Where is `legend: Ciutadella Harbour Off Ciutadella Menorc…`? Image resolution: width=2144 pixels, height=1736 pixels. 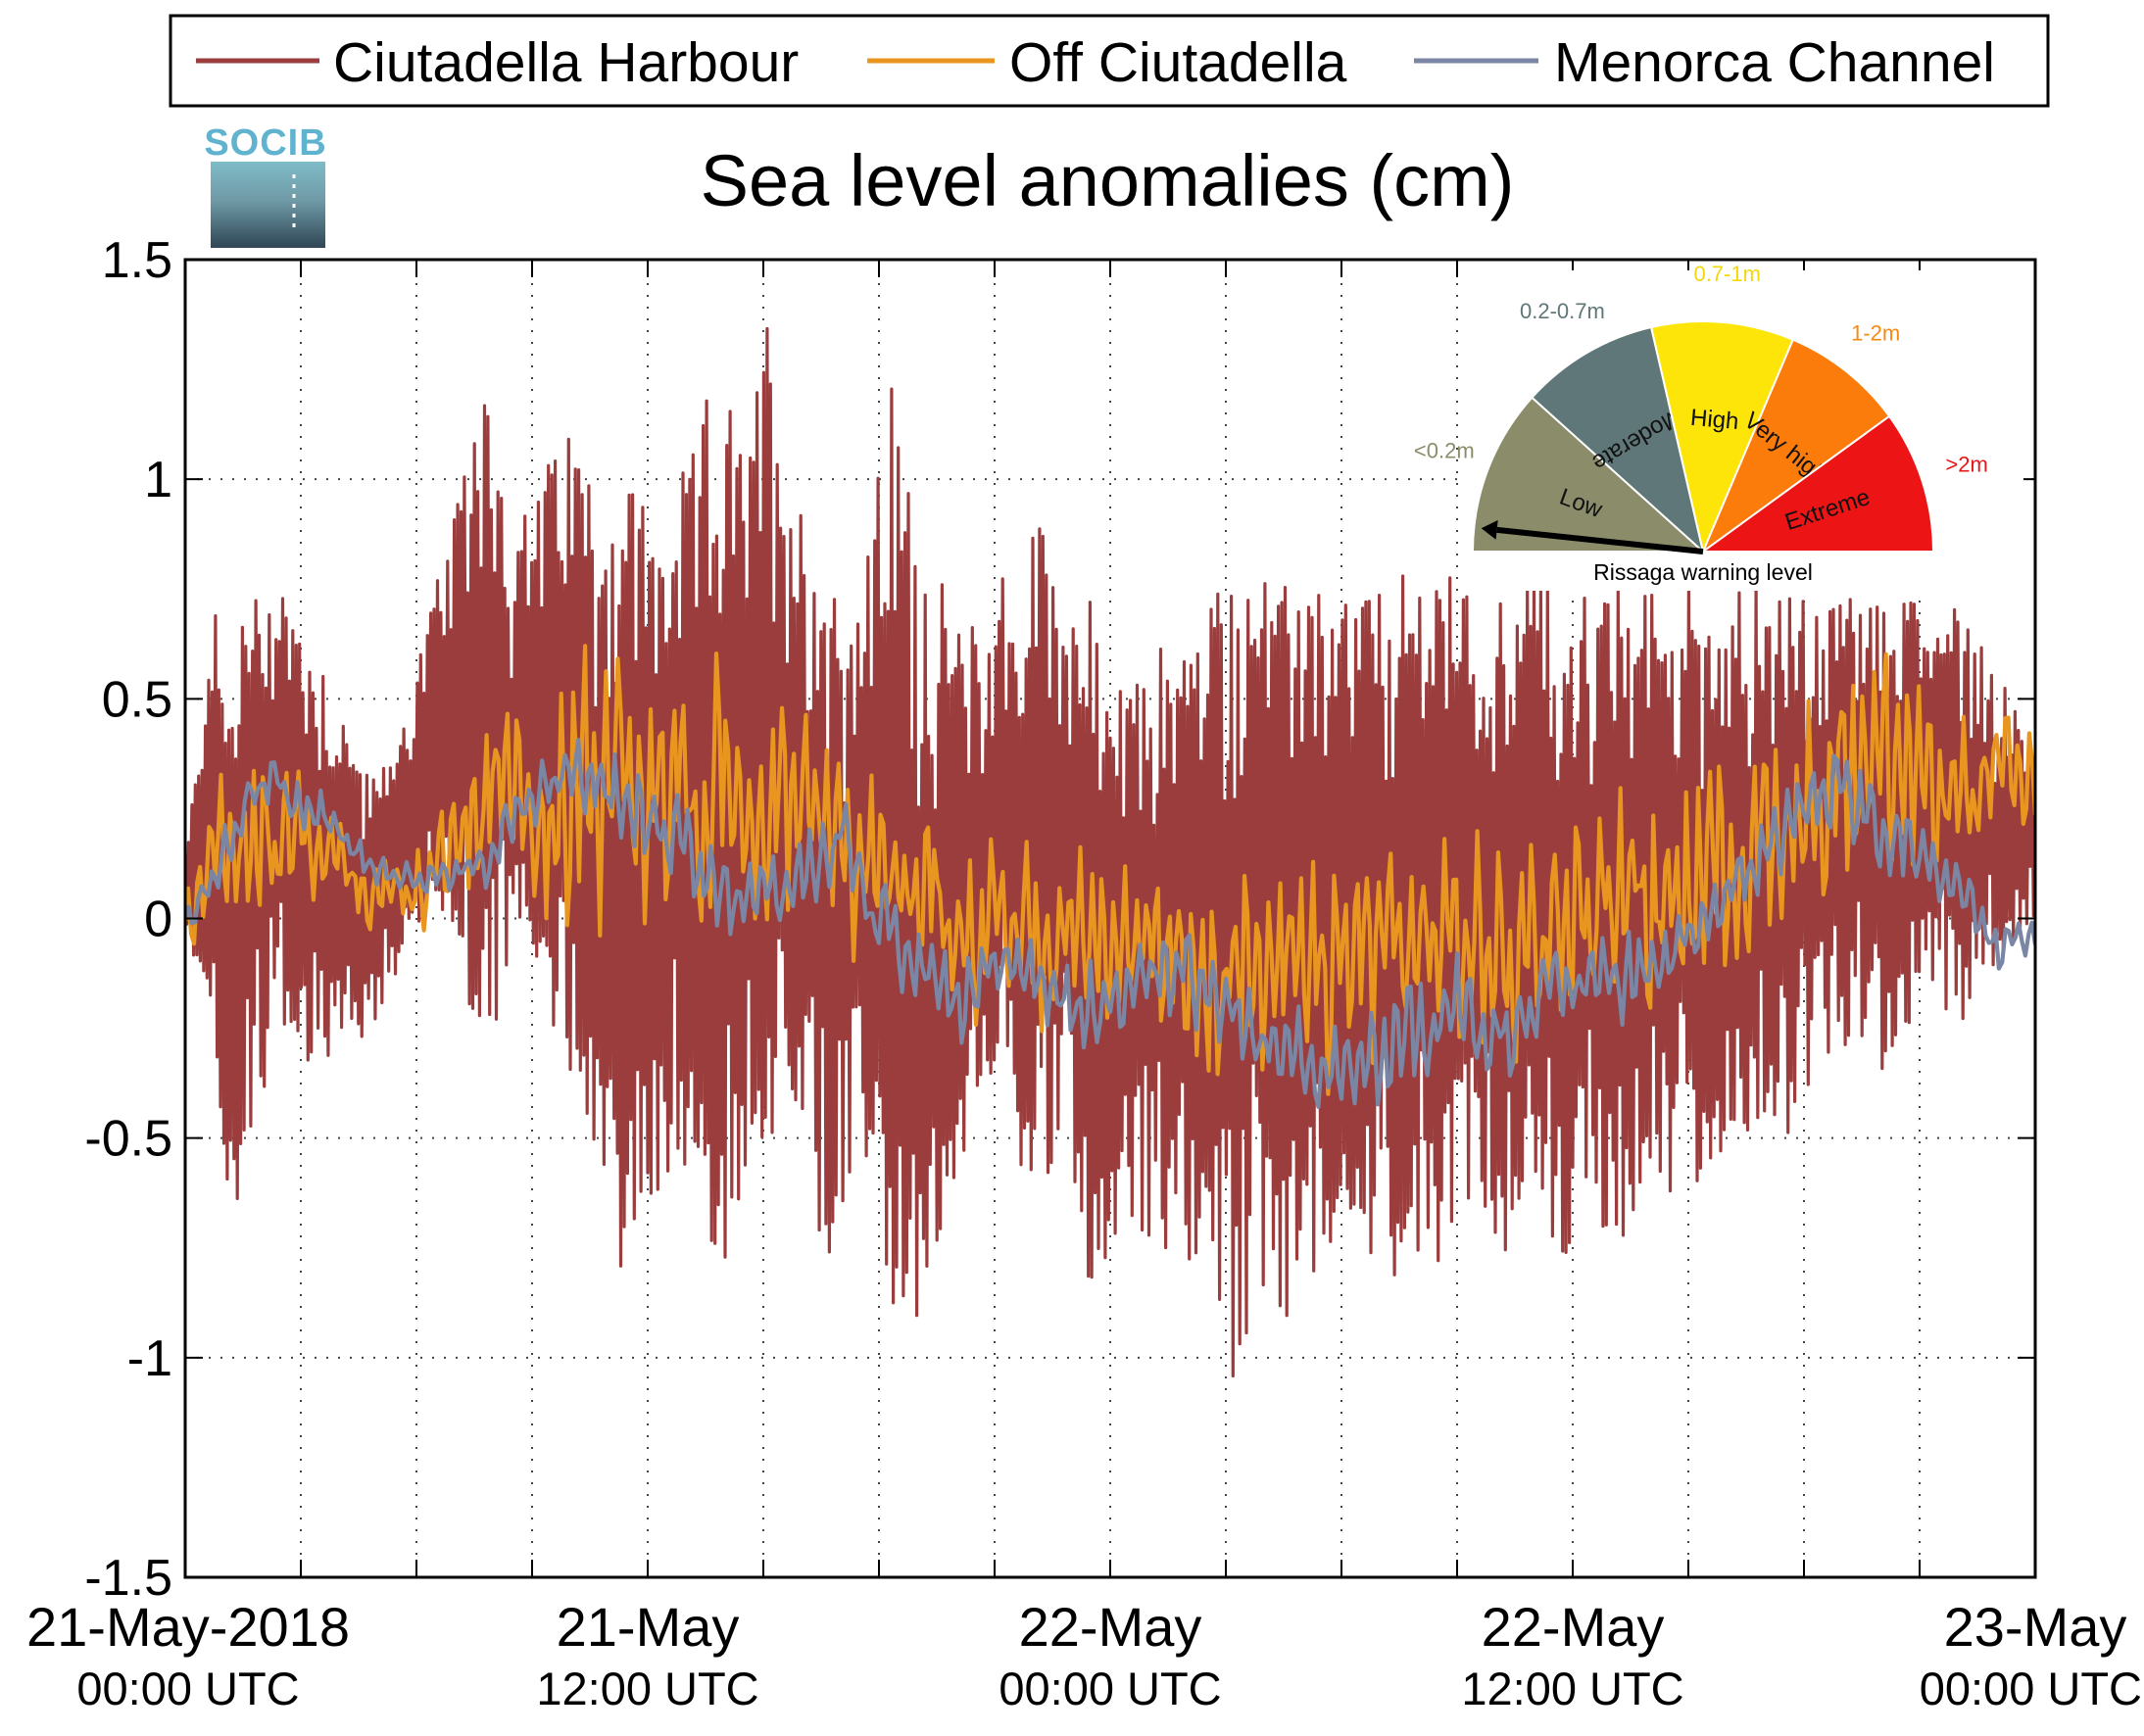
legend: Ciutadella Harbour Off Ciutadella Menorc… is located at coordinates (1109, 61).